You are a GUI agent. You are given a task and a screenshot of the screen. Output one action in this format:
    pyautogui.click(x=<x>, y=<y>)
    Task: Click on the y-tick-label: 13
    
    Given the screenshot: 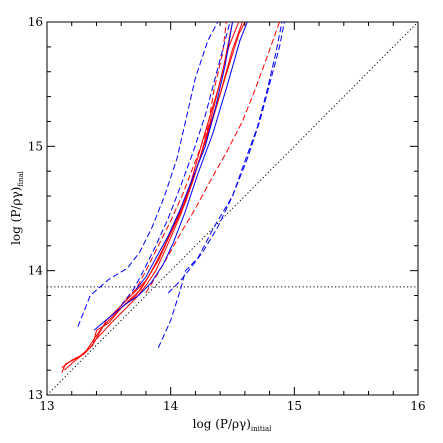 What is the action you would take?
    pyautogui.click(x=35, y=395)
    